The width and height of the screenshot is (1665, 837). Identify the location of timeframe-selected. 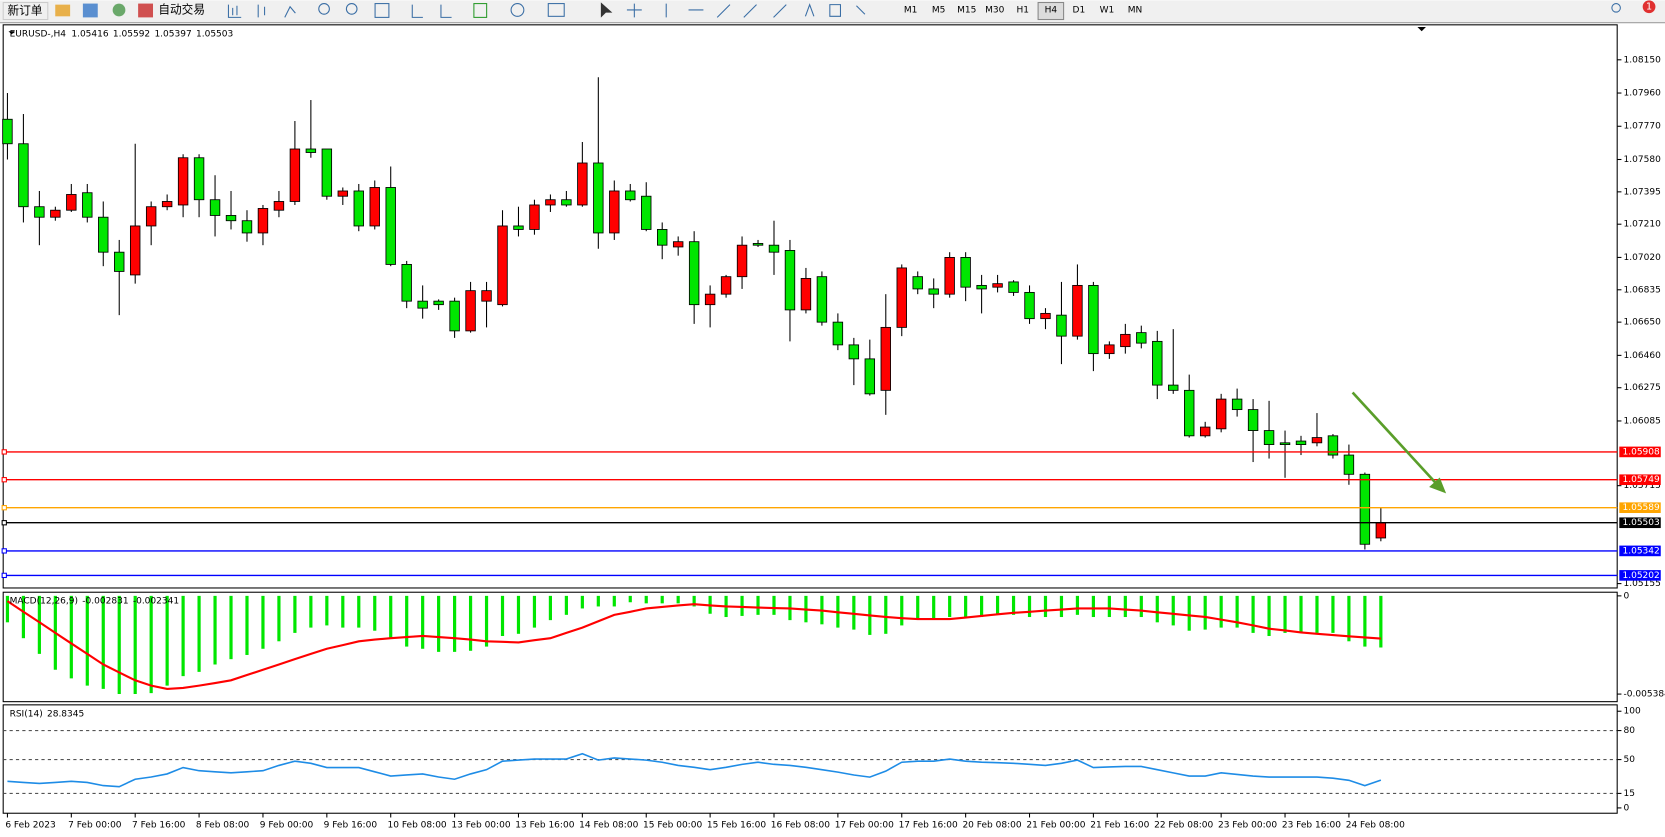
(1051, 11).